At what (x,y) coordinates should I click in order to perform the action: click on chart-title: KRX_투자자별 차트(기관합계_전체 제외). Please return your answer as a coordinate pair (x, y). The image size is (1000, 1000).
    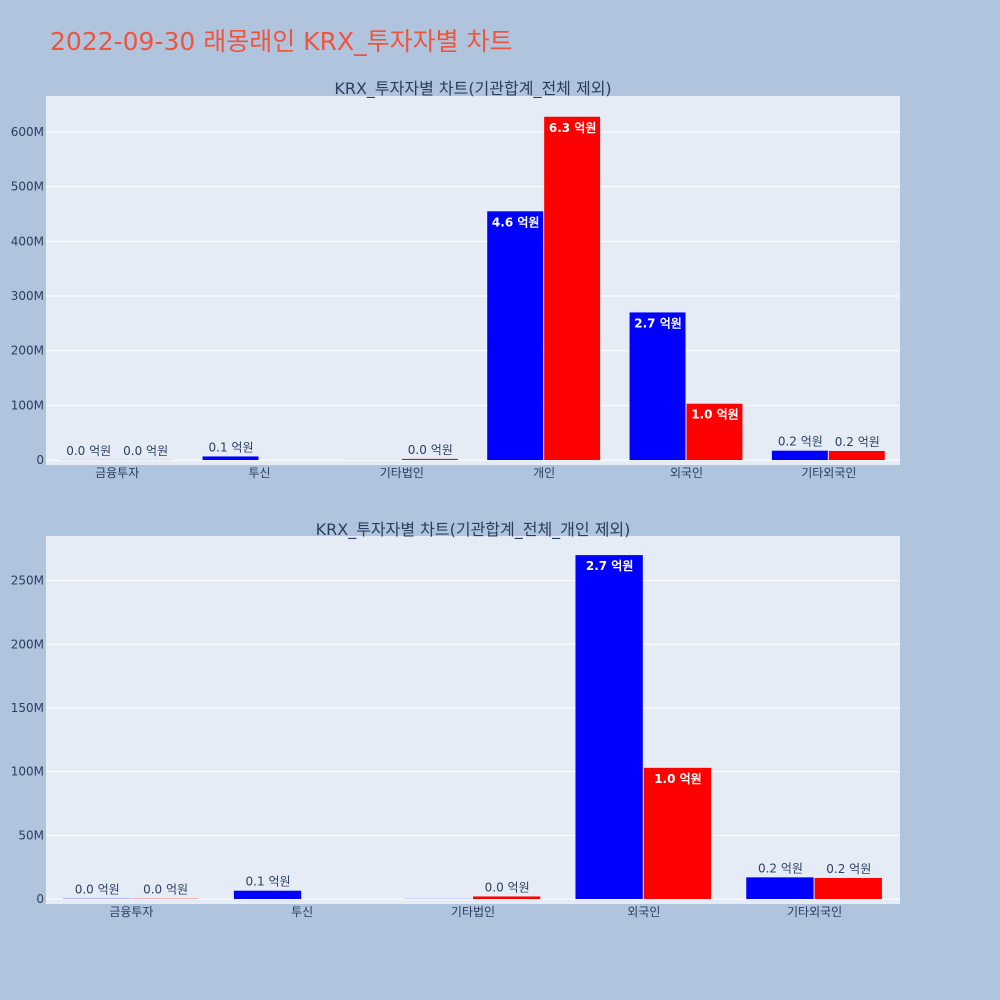
    Looking at the image, I should click on (472, 89).